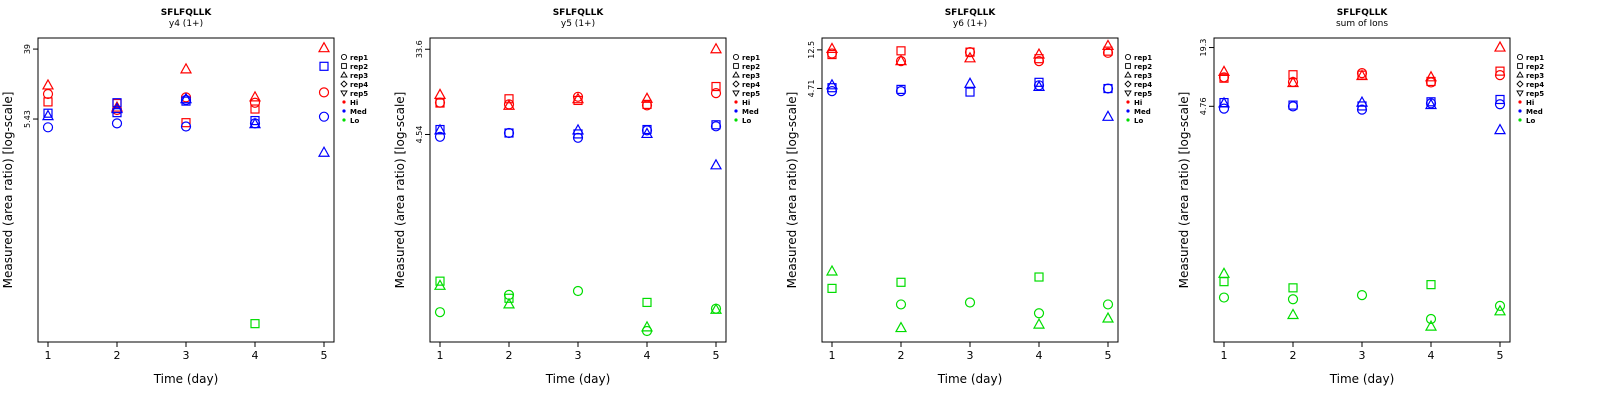 The width and height of the screenshot is (1600, 400). I want to click on legend-item-rep1: rep1, so click(1530, 57).